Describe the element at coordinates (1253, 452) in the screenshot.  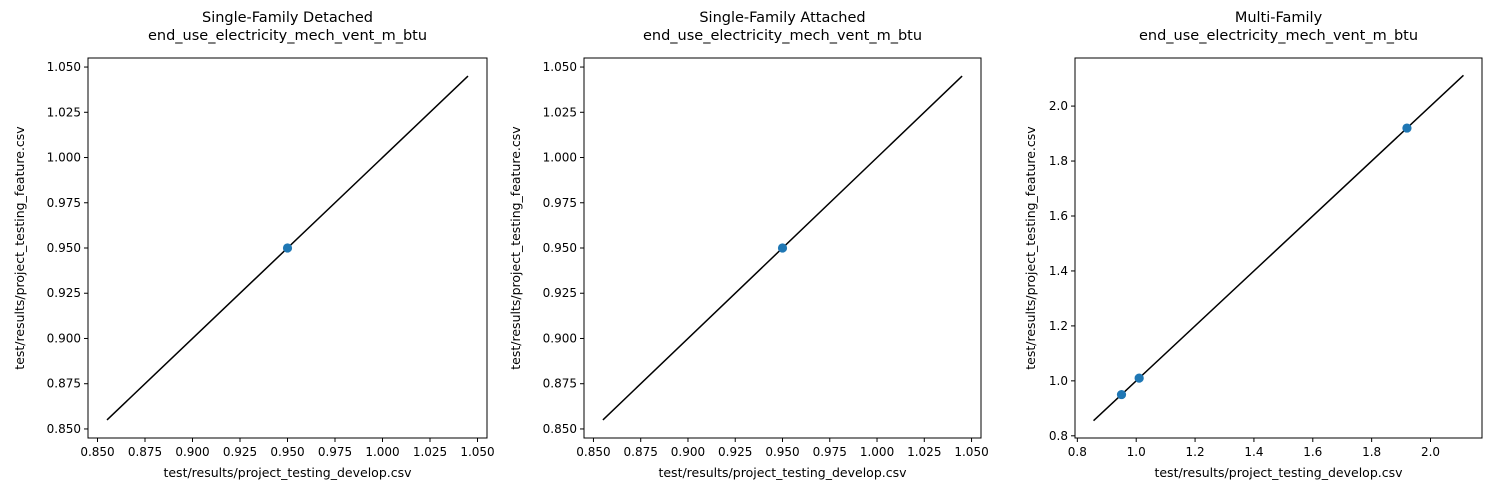
I see `x-tick-label: 1.4` at that location.